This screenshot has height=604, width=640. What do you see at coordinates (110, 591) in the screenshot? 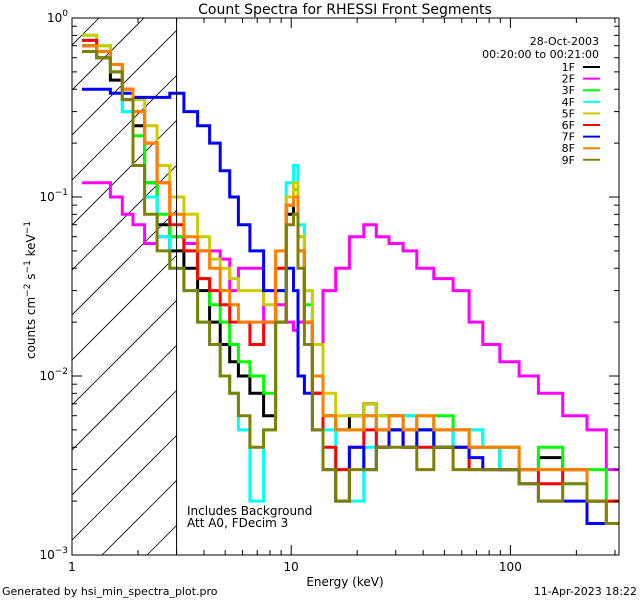
I see `footer-generated-by: Generated by hsi_min_spectra_plot.pro` at bounding box center [110, 591].